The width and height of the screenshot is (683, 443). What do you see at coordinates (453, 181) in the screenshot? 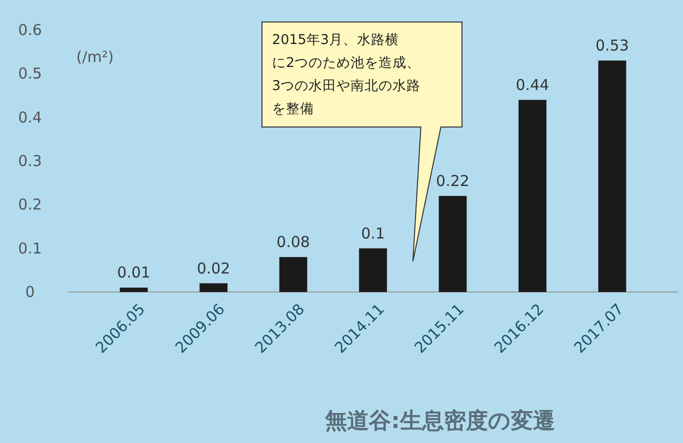
I see `data-label: 0.22` at bounding box center [453, 181].